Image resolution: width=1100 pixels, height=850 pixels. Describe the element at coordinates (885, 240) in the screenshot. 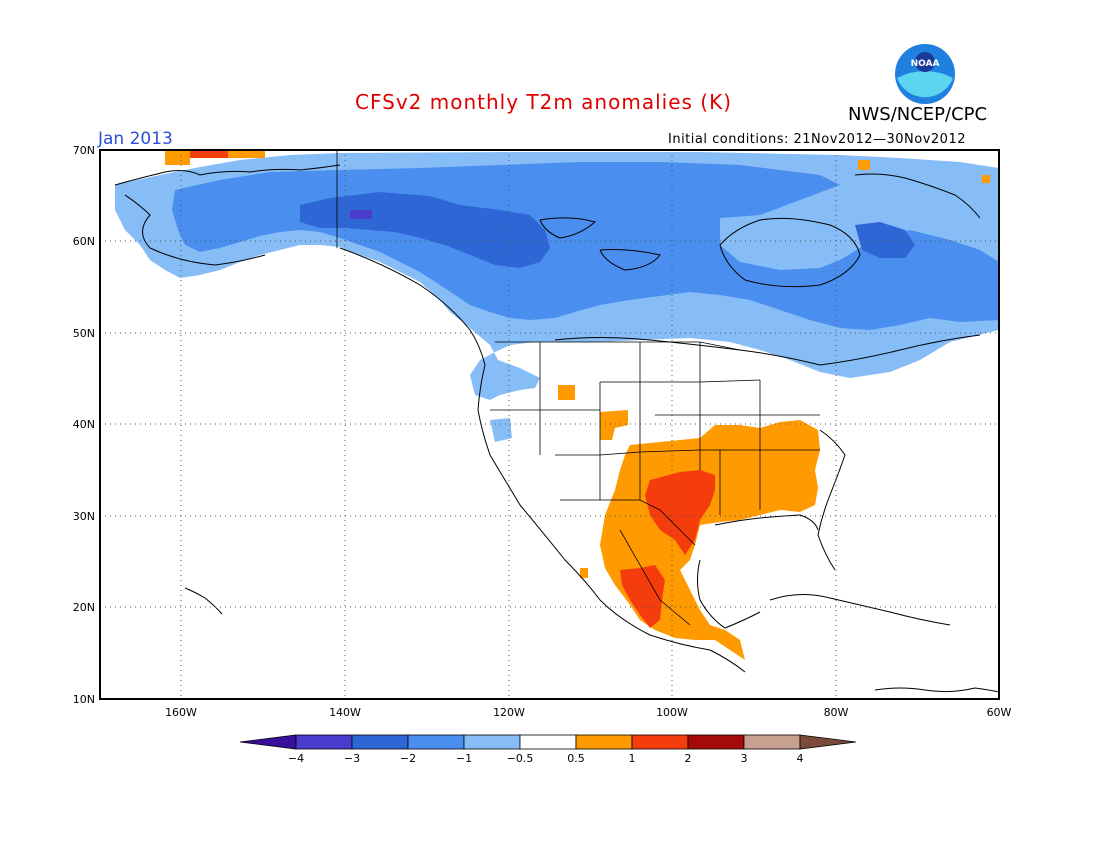

I see `cold-anomaly-dark-east` at that location.